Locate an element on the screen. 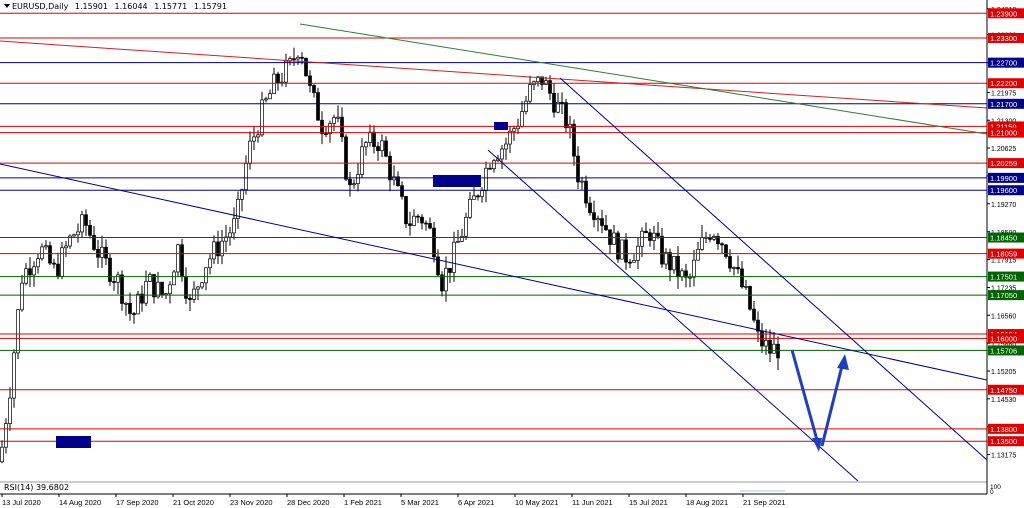 The image size is (1024, 508). date-tick-label: 10 May 2021 is located at coordinates (536, 502).